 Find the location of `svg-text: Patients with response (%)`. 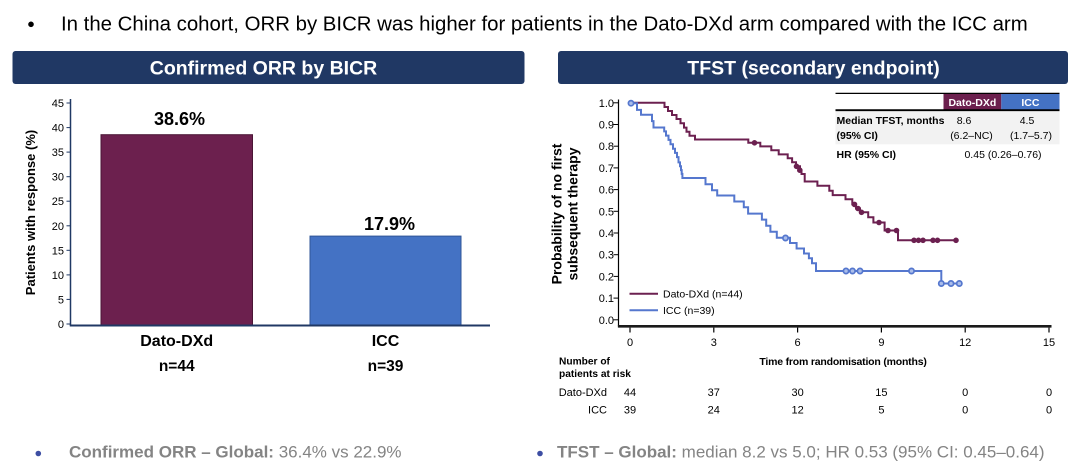

svg-text: Patients with response (%) is located at coordinates (30, 212).